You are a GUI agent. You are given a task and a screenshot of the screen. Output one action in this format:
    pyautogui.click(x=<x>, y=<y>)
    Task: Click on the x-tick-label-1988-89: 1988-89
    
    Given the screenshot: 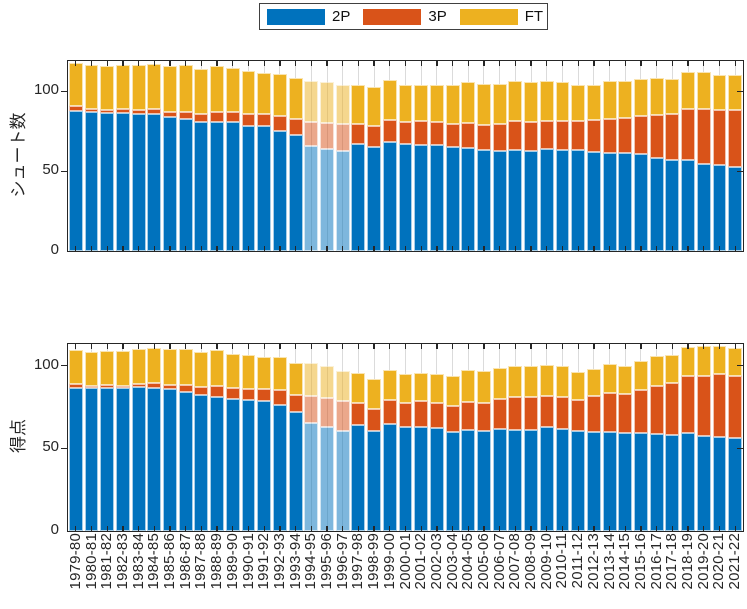 What is the action you would take?
    pyautogui.click(x=217, y=561)
    